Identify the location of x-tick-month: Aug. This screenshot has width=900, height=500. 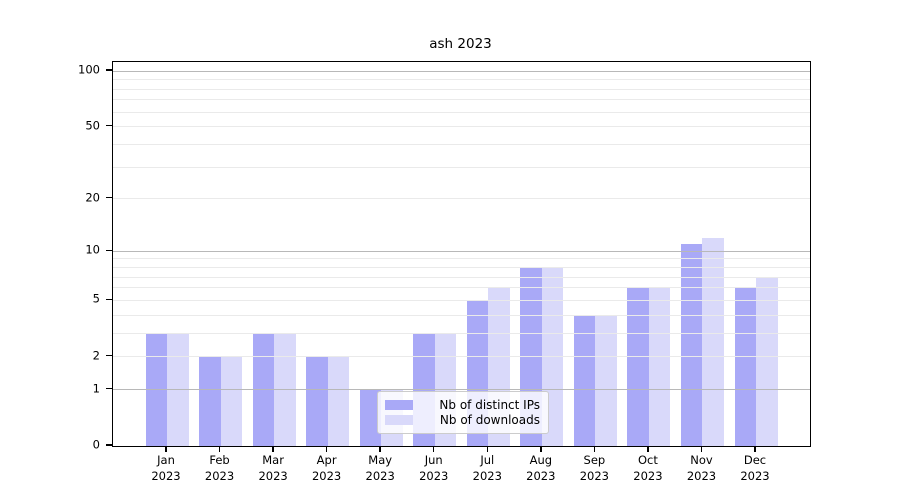
(541, 460).